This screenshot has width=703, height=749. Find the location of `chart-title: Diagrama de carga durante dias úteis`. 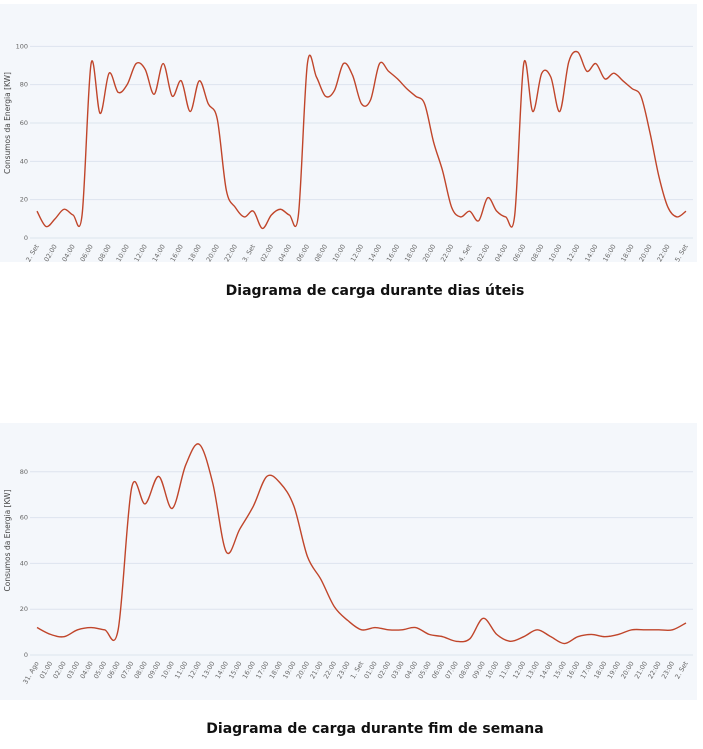

chart-title: Diagrama de carga durante dias úteis is located at coordinates (375, 291).